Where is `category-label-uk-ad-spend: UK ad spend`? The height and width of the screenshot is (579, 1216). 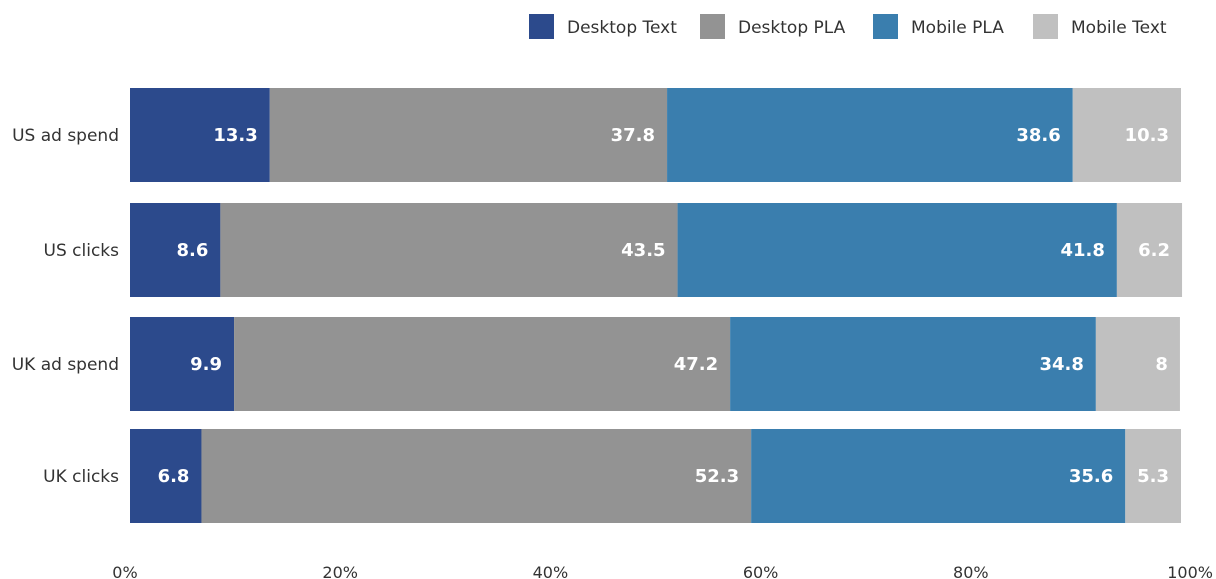 category-label-uk-ad-spend: UK ad spend is located at coordinates (65, 365).